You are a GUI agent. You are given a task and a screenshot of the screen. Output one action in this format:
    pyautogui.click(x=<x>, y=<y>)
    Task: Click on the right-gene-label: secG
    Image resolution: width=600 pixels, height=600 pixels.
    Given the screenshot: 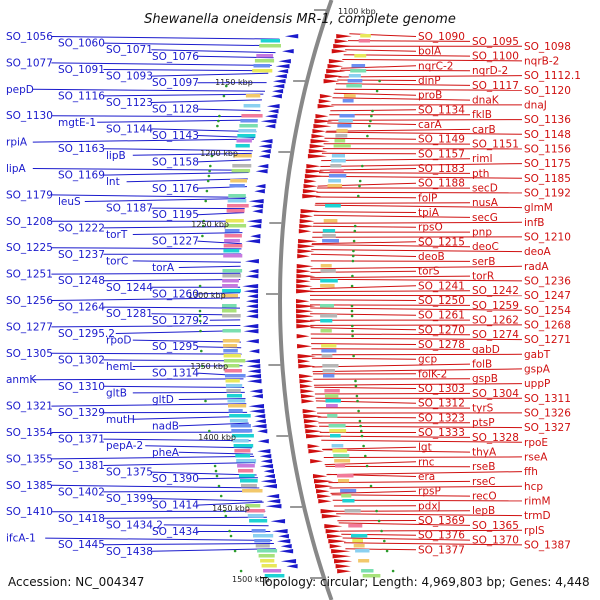 What is the action you would take?
    pyautogui.click(x=485, y=218)
    